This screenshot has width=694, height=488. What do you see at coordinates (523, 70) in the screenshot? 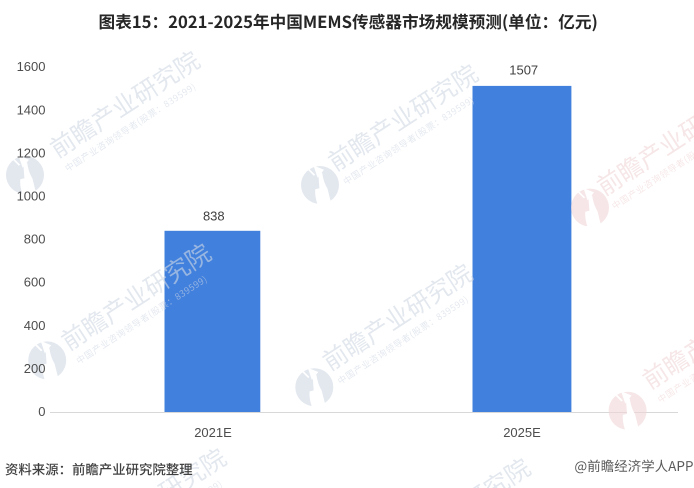
I see `svg-text: 1507` at bounding box center [523, 70].